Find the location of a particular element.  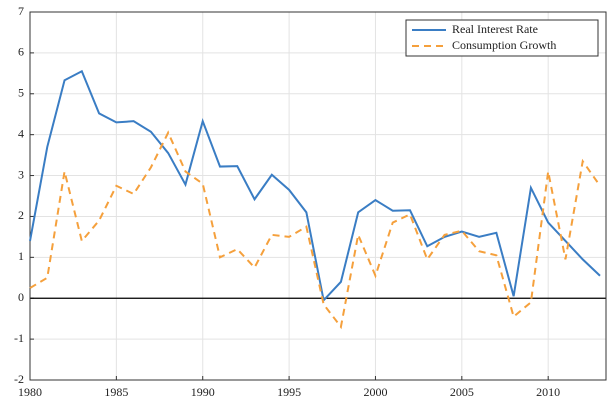

legend-label: Real Interest Rate is located at coordinates (495, 29).